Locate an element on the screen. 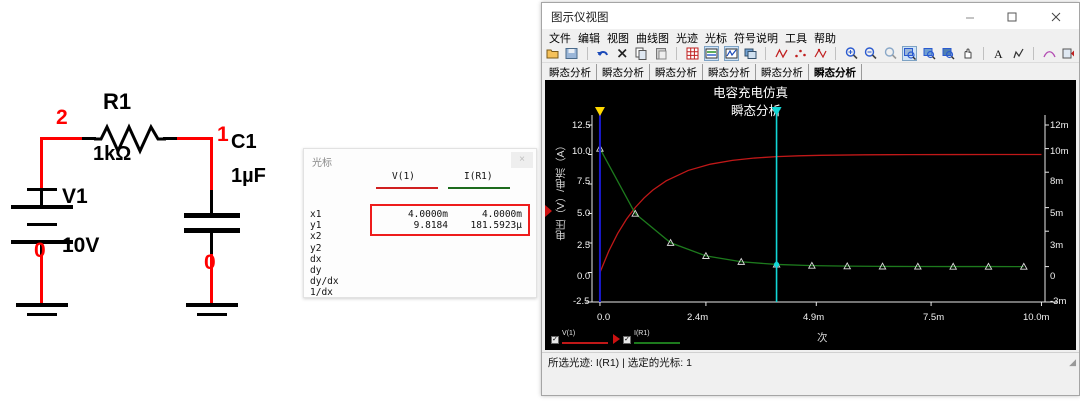  split-window-icon is located at coordinates (750, 53).